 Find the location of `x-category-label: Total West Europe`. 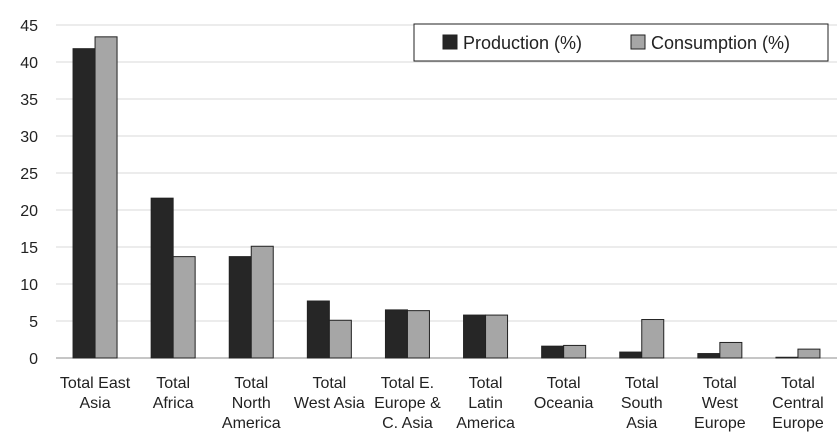

x-category-label: Total West Europe is located at coordinates (720, 403).